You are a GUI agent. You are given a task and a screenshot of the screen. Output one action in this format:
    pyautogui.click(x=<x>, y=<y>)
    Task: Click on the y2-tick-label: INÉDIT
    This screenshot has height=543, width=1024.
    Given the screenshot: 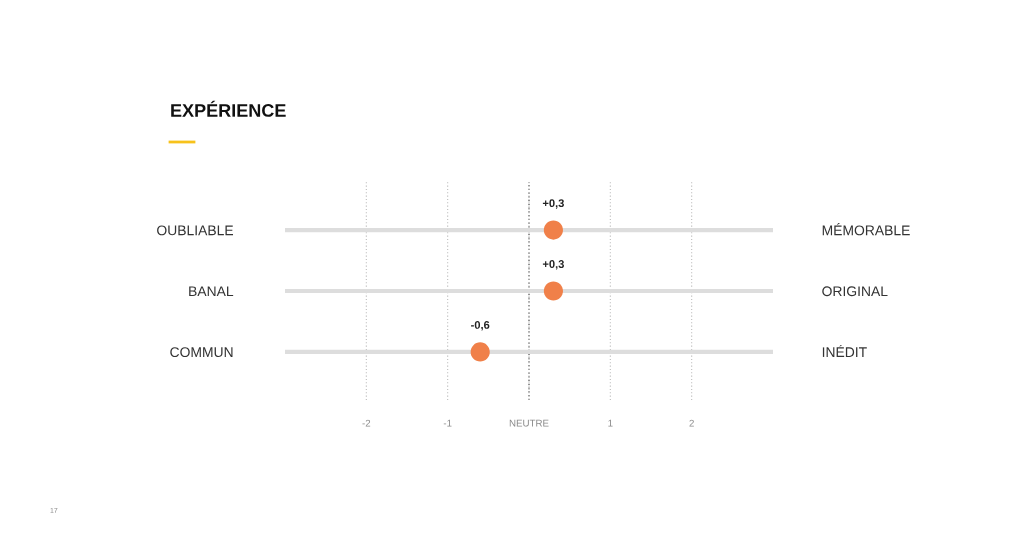 What is the action you would take?
    pyautogui.click(x=844, y=350)
    